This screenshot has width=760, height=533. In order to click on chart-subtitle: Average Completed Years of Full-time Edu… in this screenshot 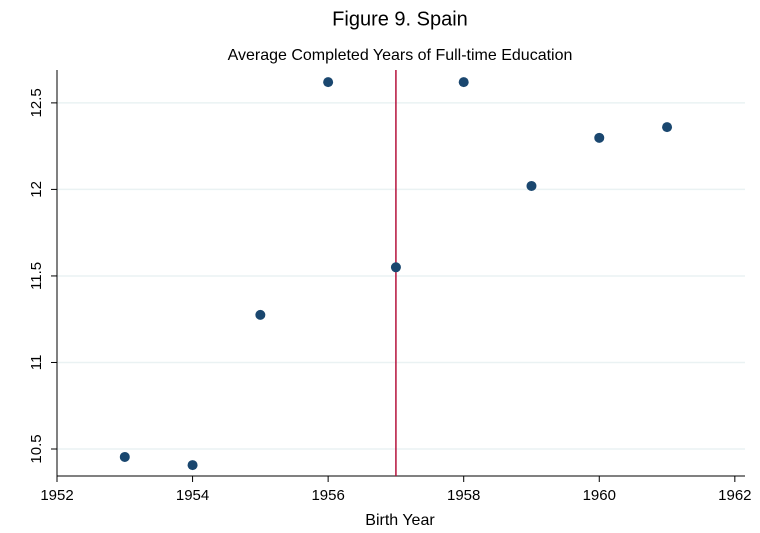, I will do `click(400, 55)`.